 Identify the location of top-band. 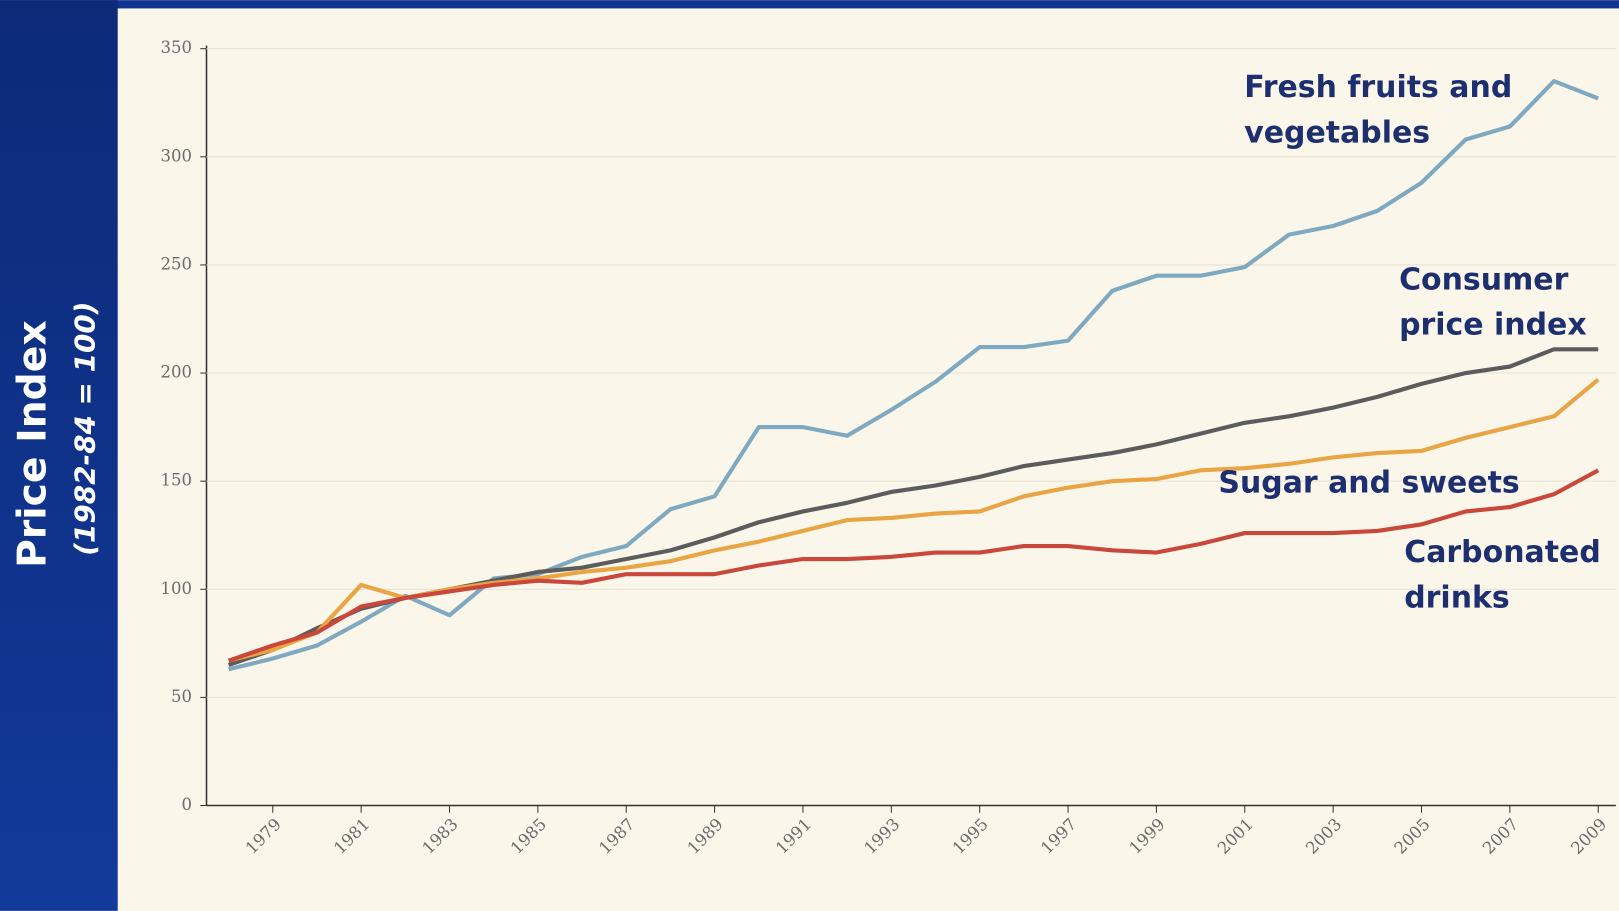
(809, 4).